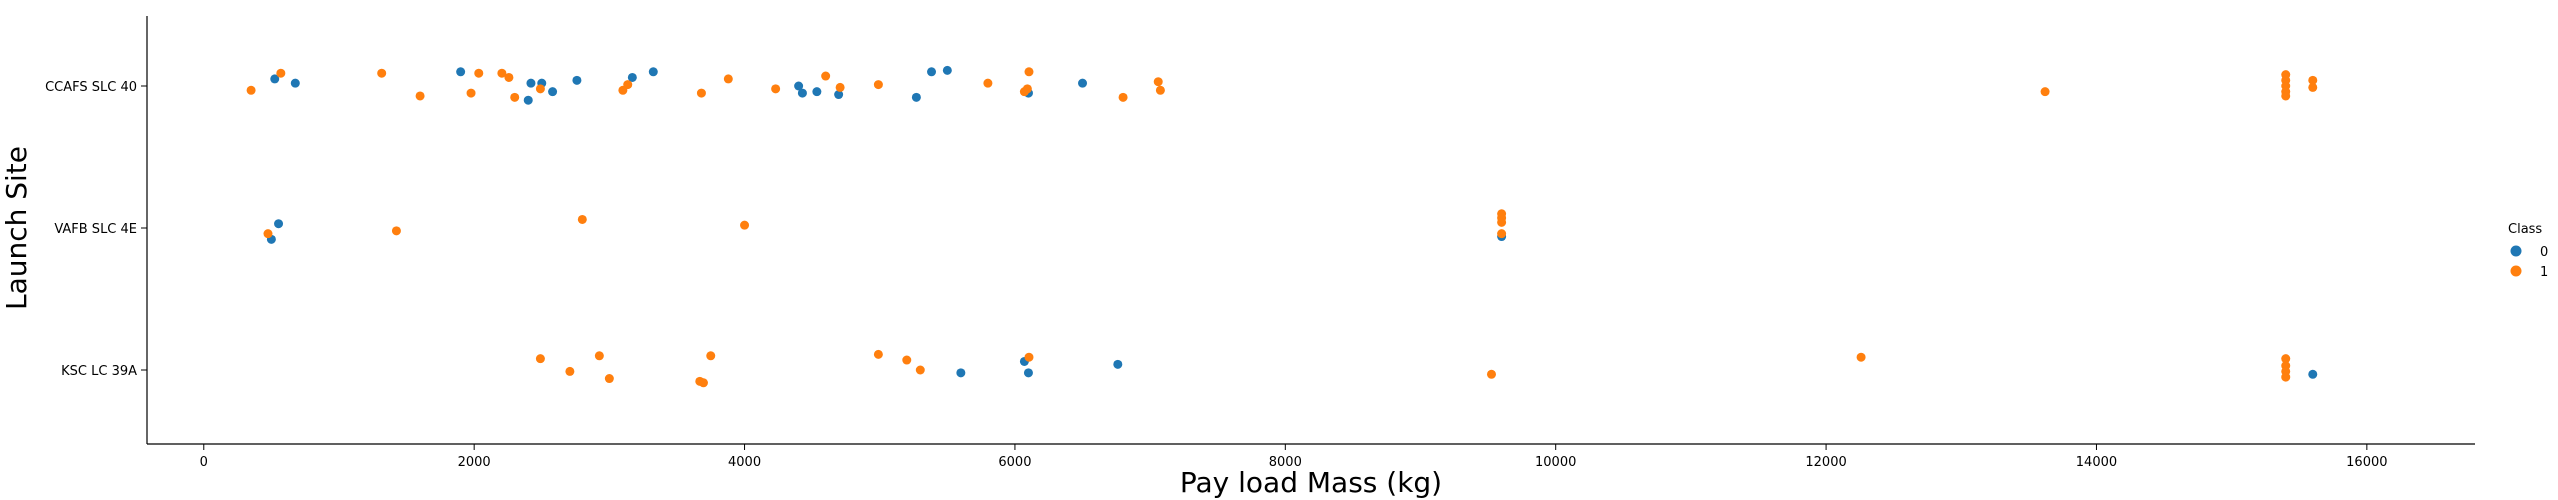  What do you see at coordinates (99, 371) in the screenshot?
I see `y-tick-label: KSC LC 39A` at bounding box center [99, 371].